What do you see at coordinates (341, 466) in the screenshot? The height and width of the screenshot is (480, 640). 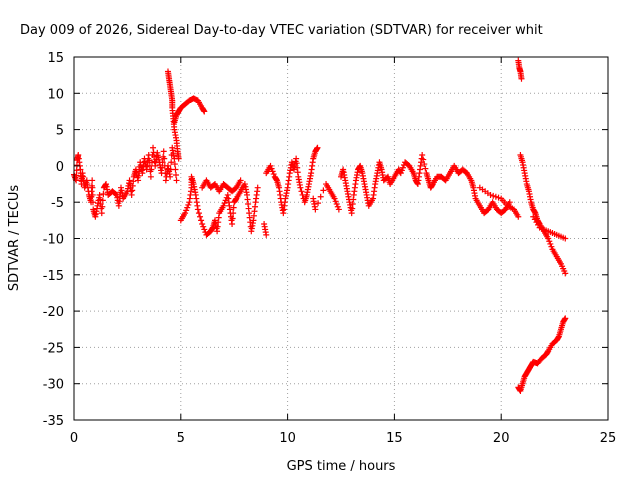 I see `x-axis-label: GPS time / hours` at bounding box center [341, 466].